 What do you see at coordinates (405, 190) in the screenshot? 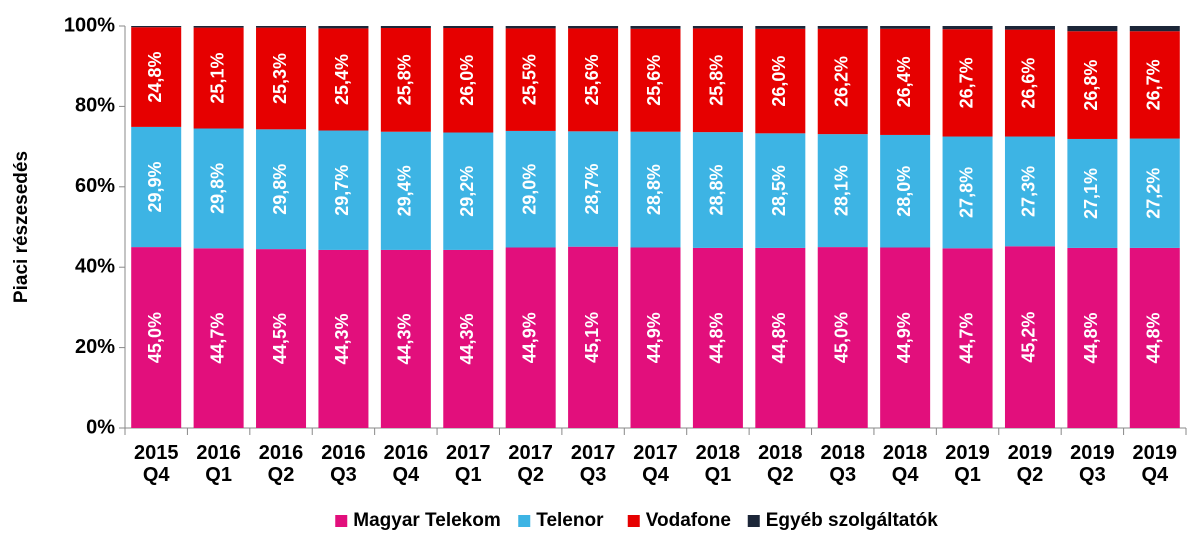
I see `value-label: 29,4%` at bounding box center [405, 190].